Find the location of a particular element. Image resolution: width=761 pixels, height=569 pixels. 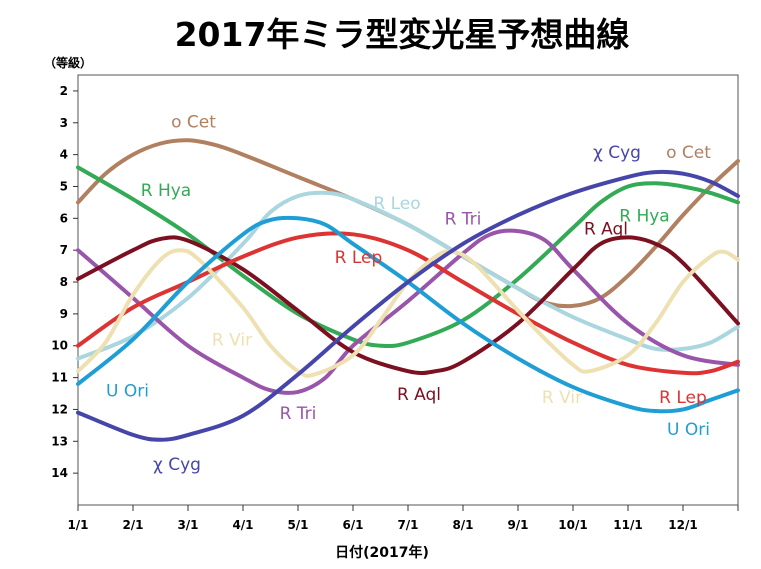

x-tick-label: 12/1 is located at coordinates (682, 525).